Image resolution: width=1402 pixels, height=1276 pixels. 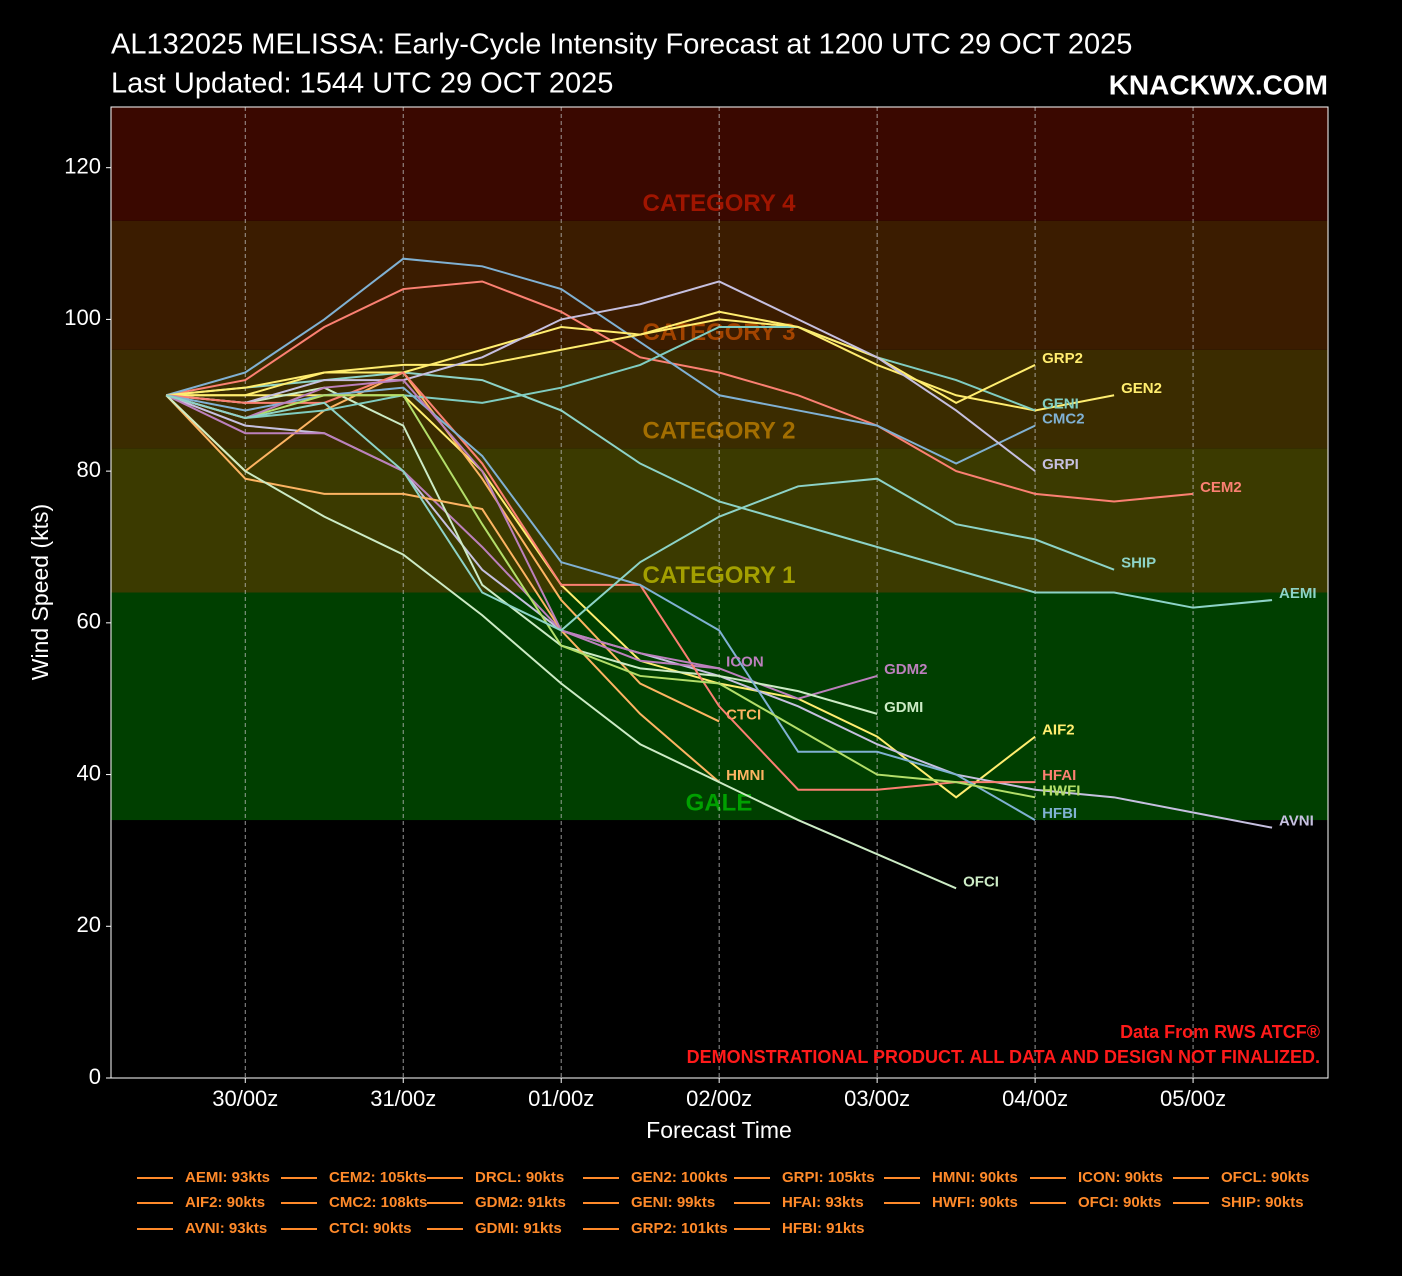 What do you see at coordinates (877, 1098) in the screenshot?
I see `x-tick-label: 03/00z` at bounding box center [877, 1098].